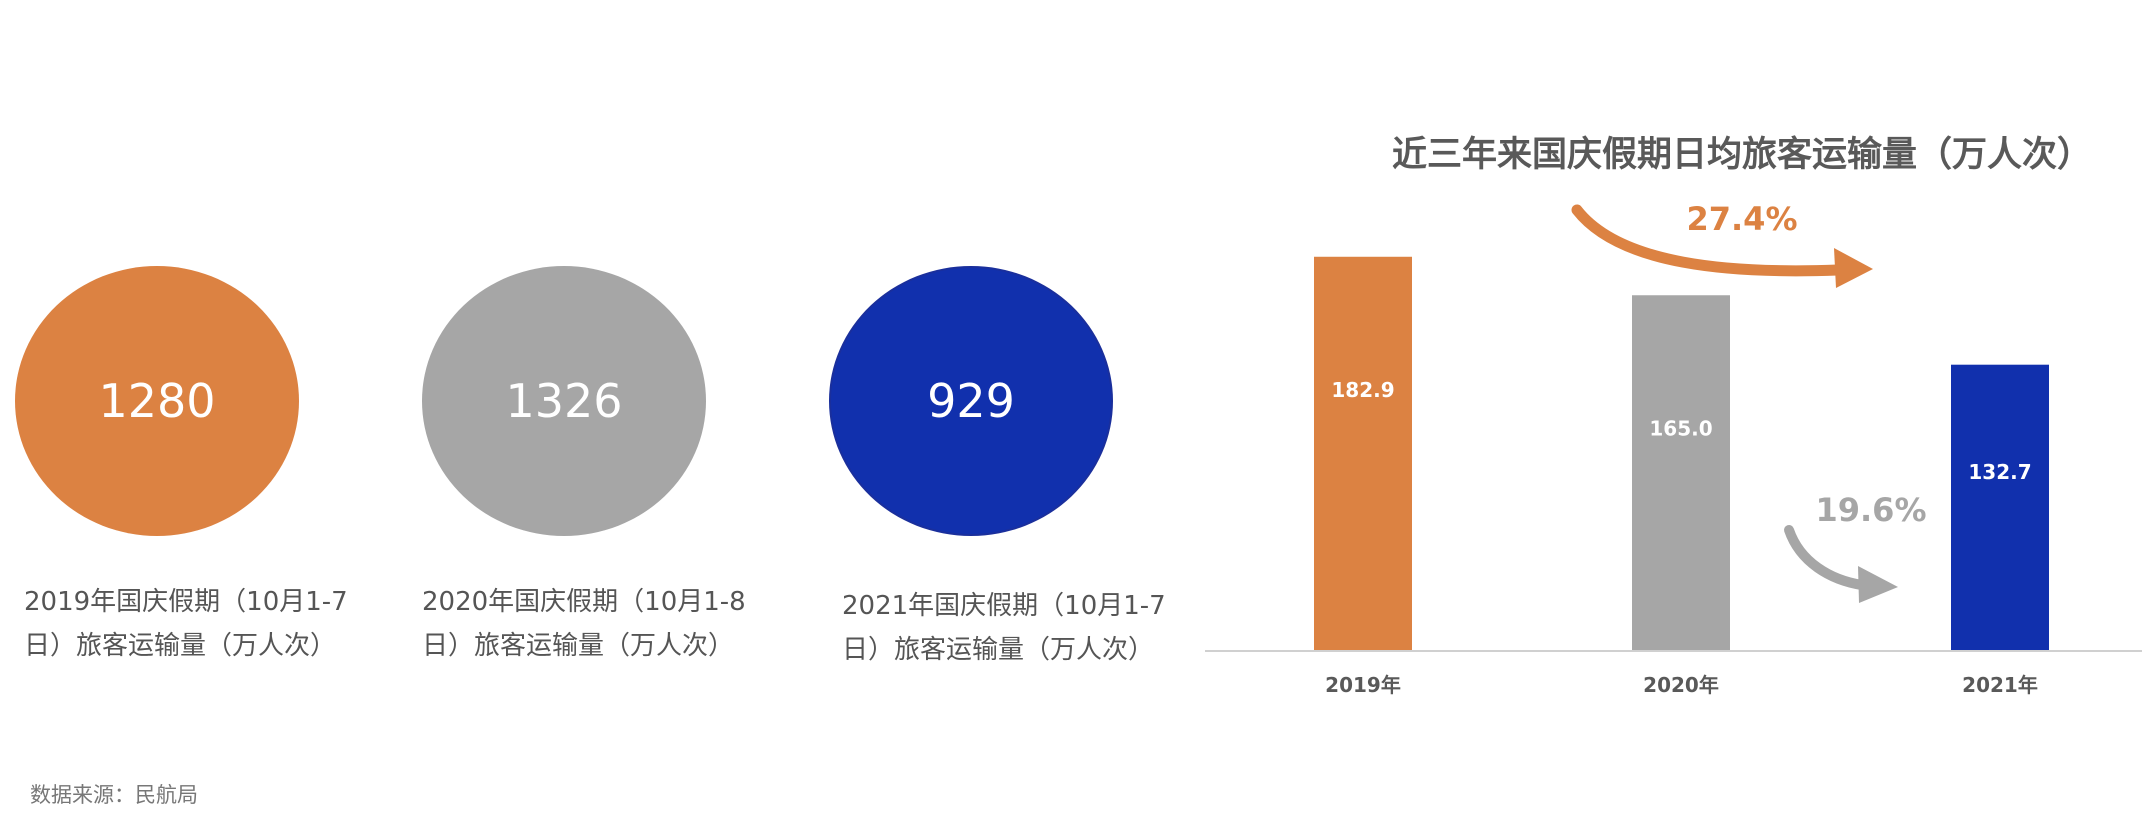 This screenshot has height=816, width=2142. Describe the element at coordinates (1853, 268) in the screenshot. I see `arrow-27-head-icon` at that location.